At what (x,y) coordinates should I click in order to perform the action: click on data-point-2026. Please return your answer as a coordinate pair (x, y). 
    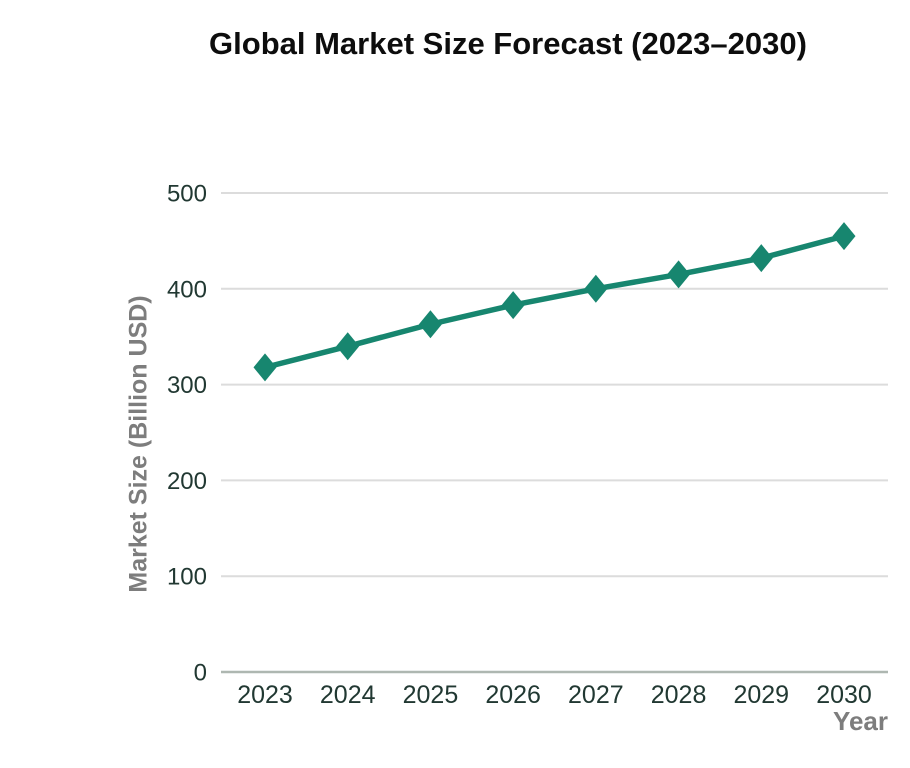
    Looking at the image, I should click on (513, 305).